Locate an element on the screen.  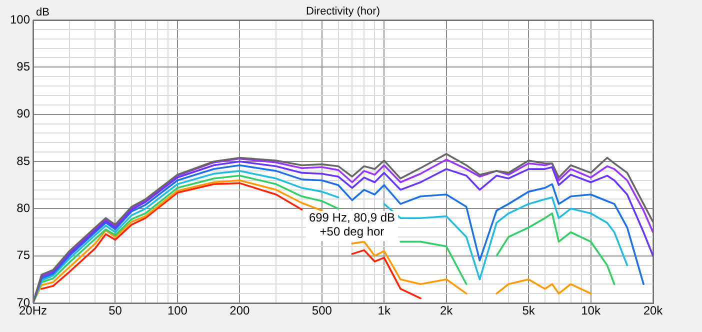
x-tick-label: 50 is located at coordinates (115, 311).